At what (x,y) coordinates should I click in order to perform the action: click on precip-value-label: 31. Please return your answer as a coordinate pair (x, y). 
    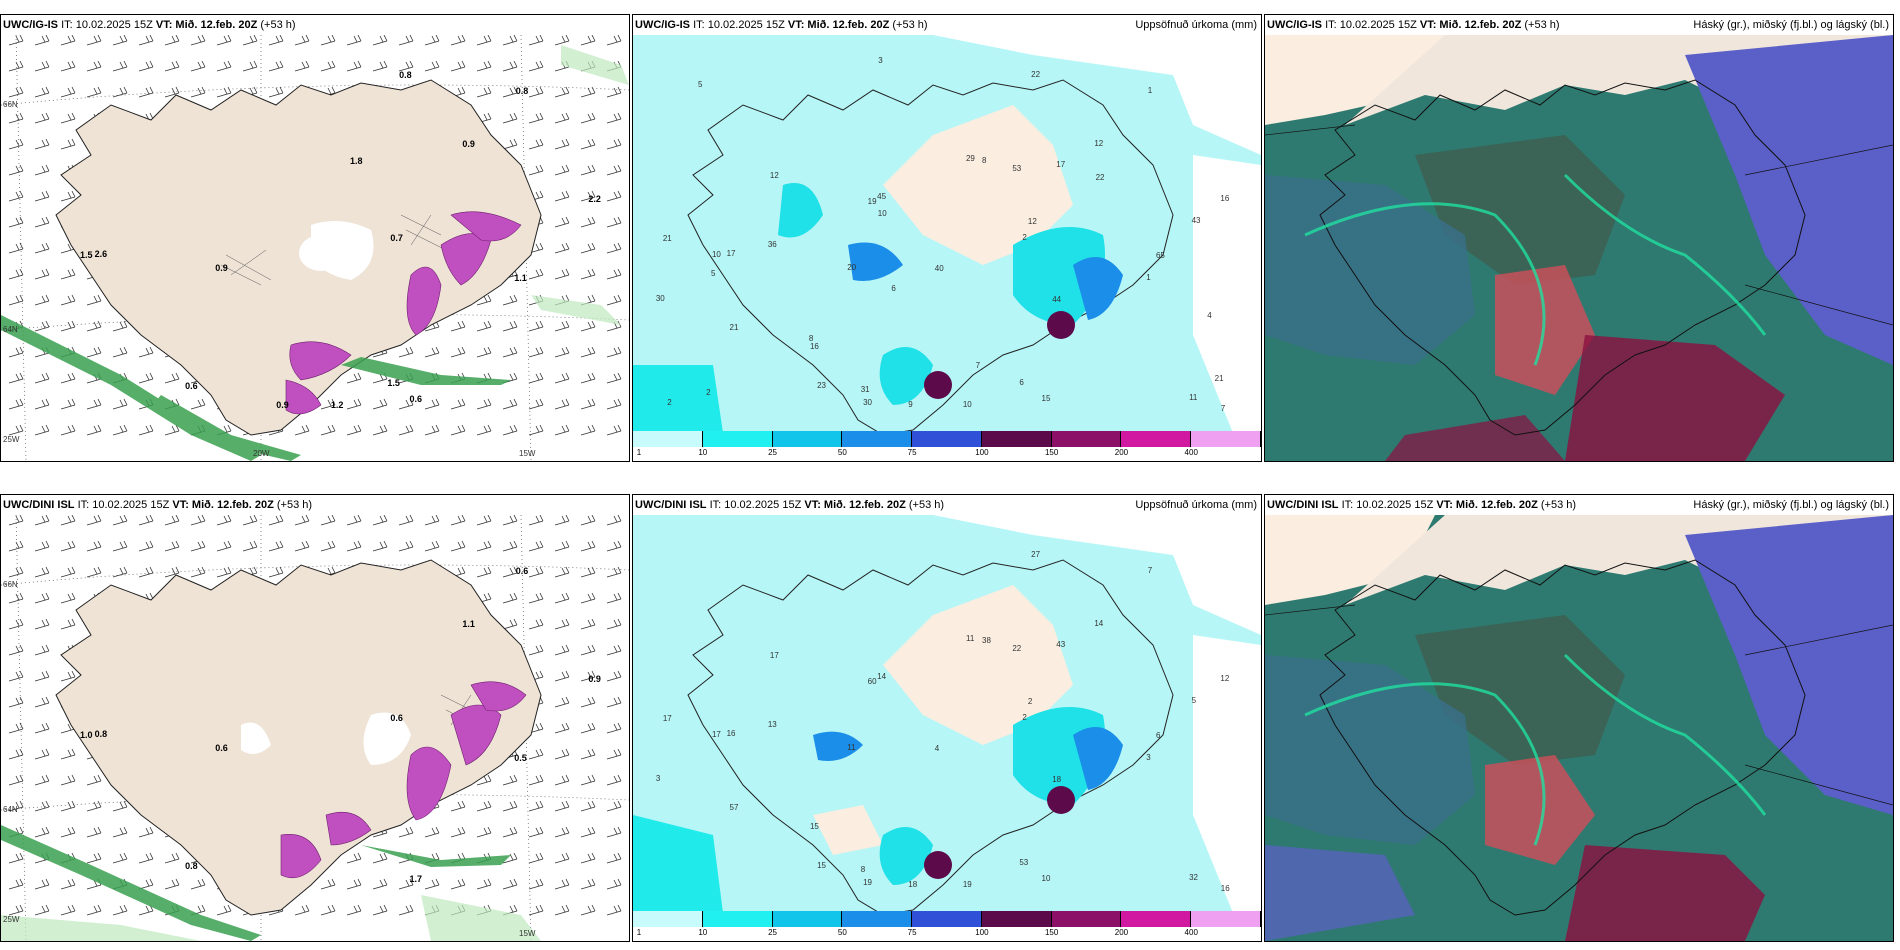
    Looking at the image, I should click on (865, 389).